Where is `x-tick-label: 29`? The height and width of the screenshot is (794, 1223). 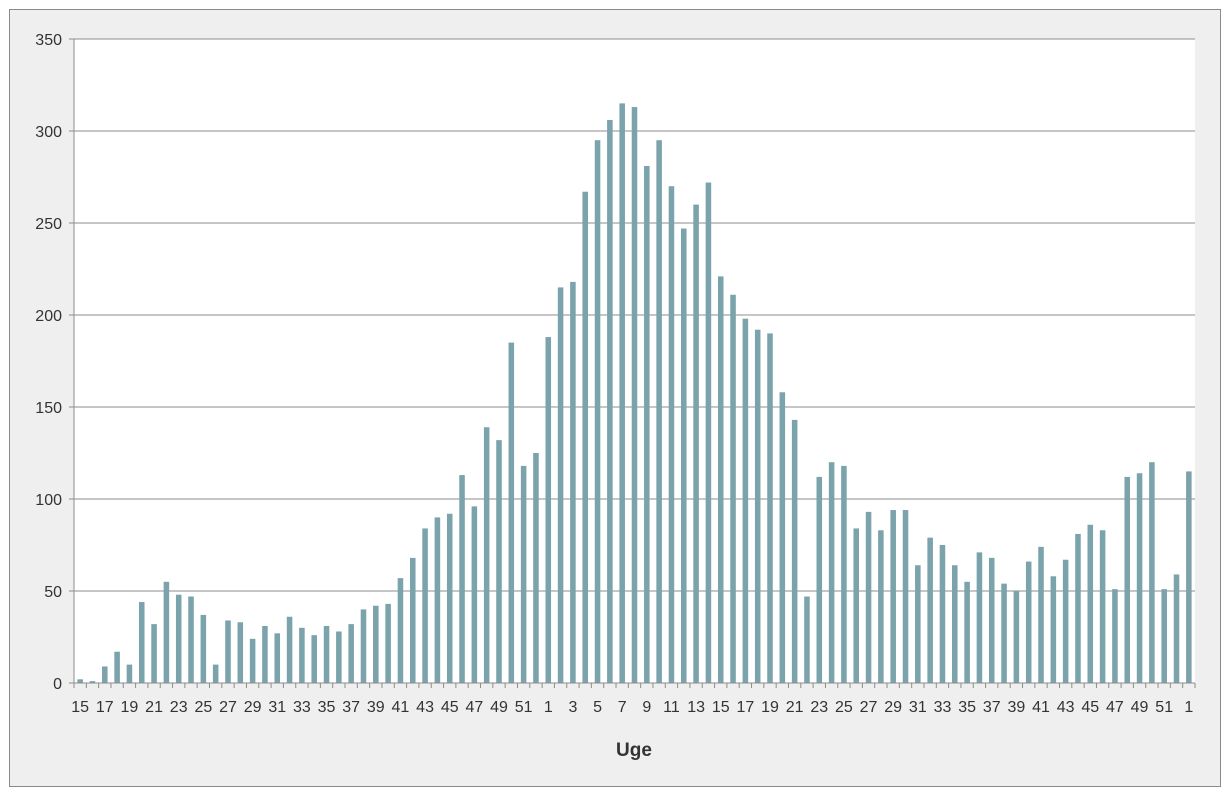
x-tick-label: 29 is located at coordinates (893, 707).